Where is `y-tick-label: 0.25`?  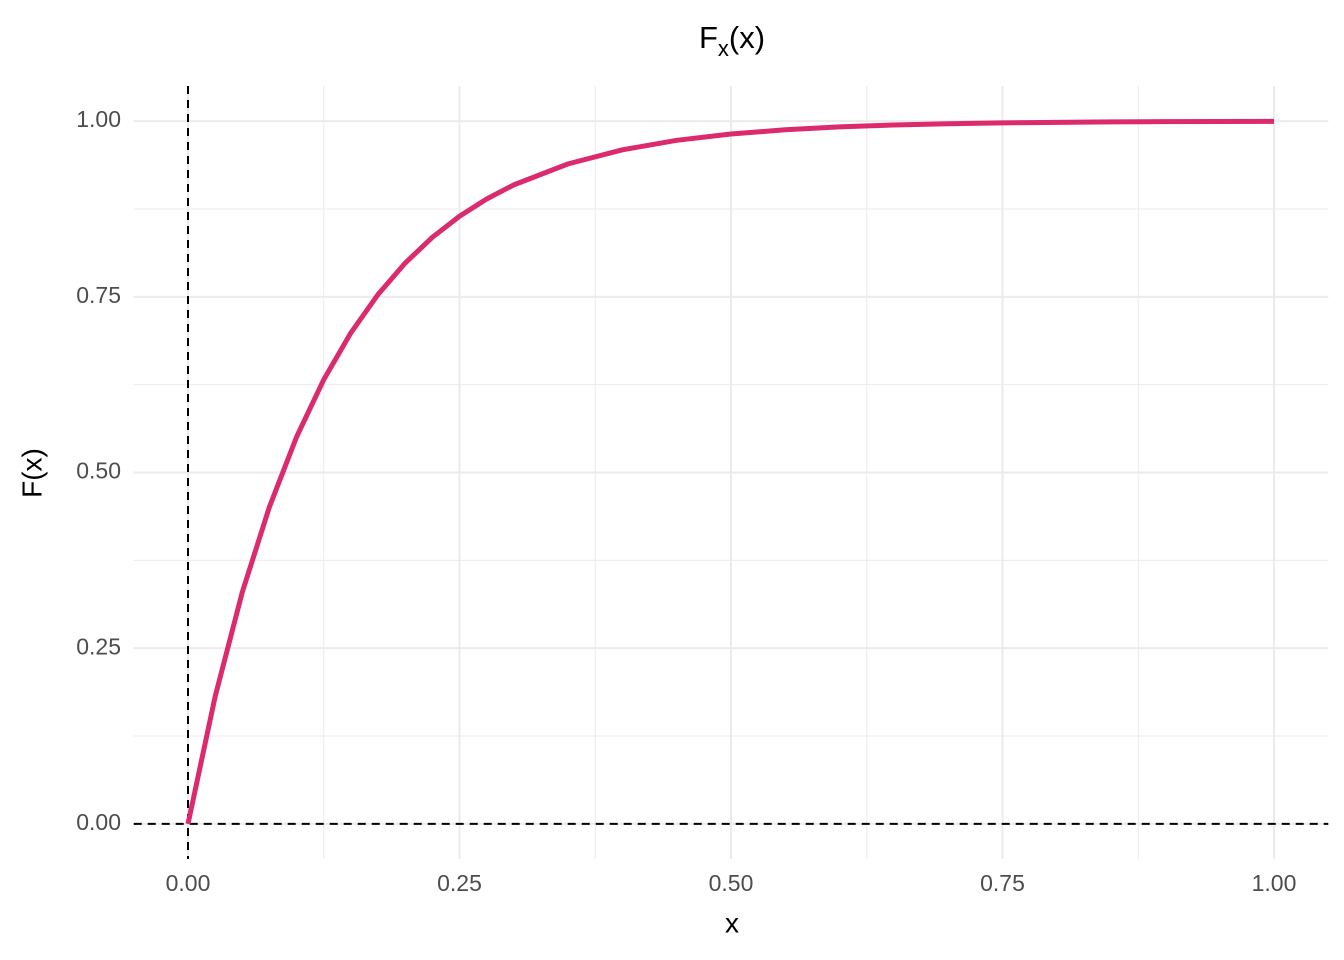
y-tick-label: 0.25 is located at coordinates (98, 646).